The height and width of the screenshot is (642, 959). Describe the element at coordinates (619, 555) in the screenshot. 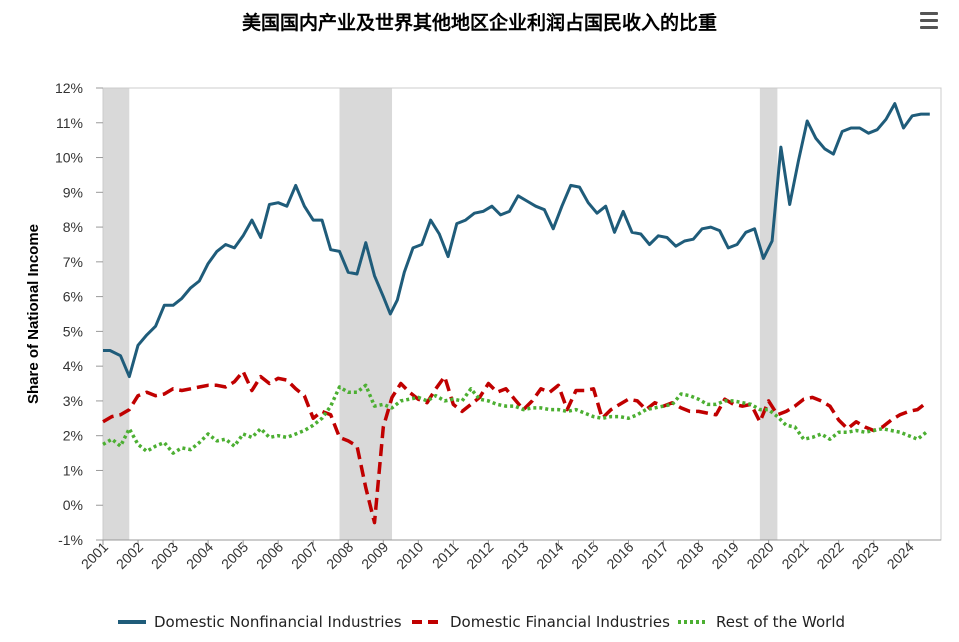

I see `x-tick-label: 2016` at that location.